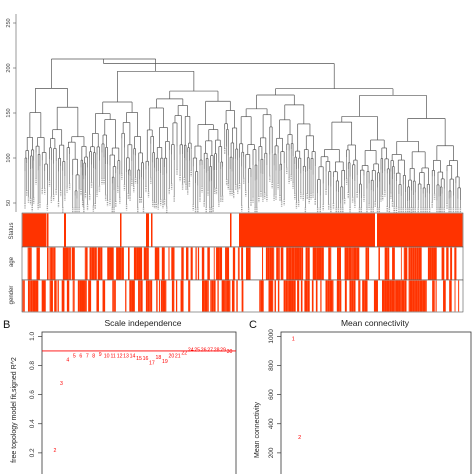 The height and width of the screenshot is (474, 474). What do you see at coordinates (9, 203) in the screenshot?
I see `dendrogram-tick-label: 50` at bounding box center [9, 203].